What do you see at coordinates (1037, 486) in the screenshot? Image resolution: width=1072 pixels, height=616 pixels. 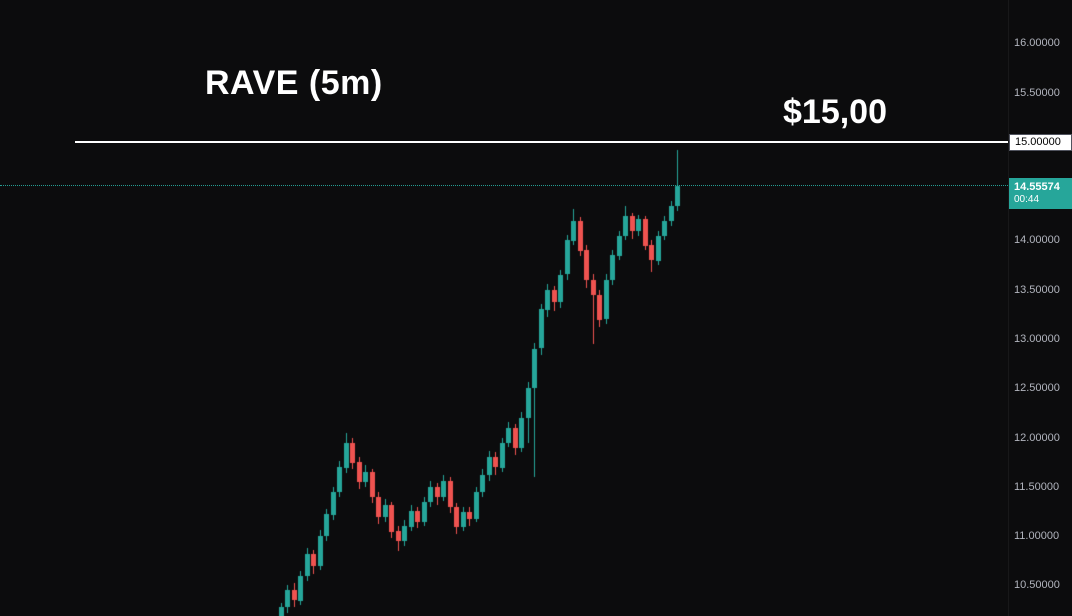 I see `axis-tick-label: 11.50000` at bounding box center [1037, 486].